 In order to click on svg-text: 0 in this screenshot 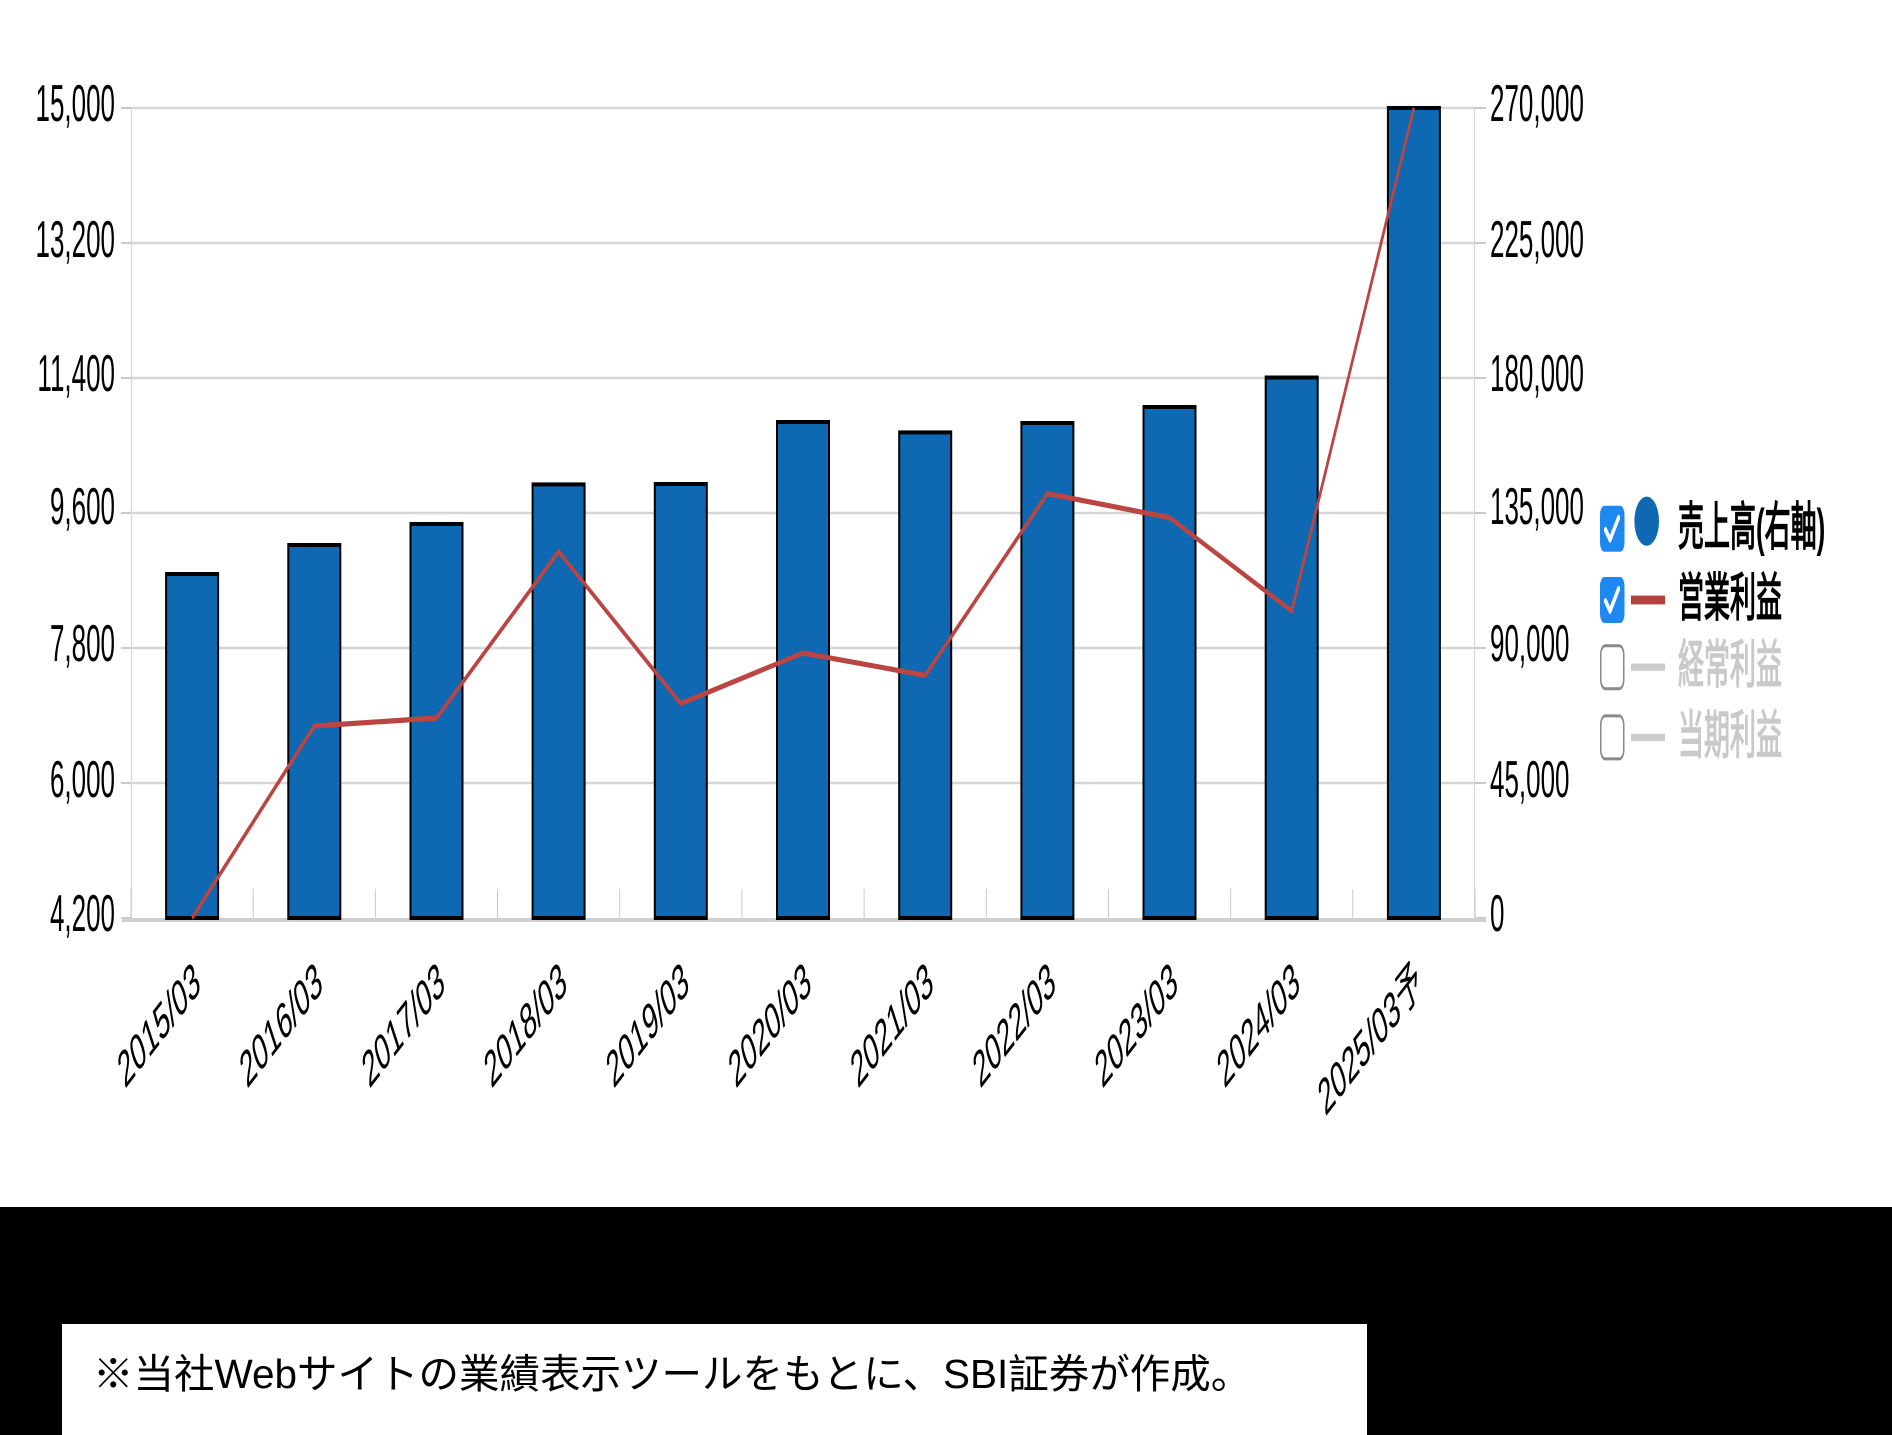, I will do `click(1497, 913)`.